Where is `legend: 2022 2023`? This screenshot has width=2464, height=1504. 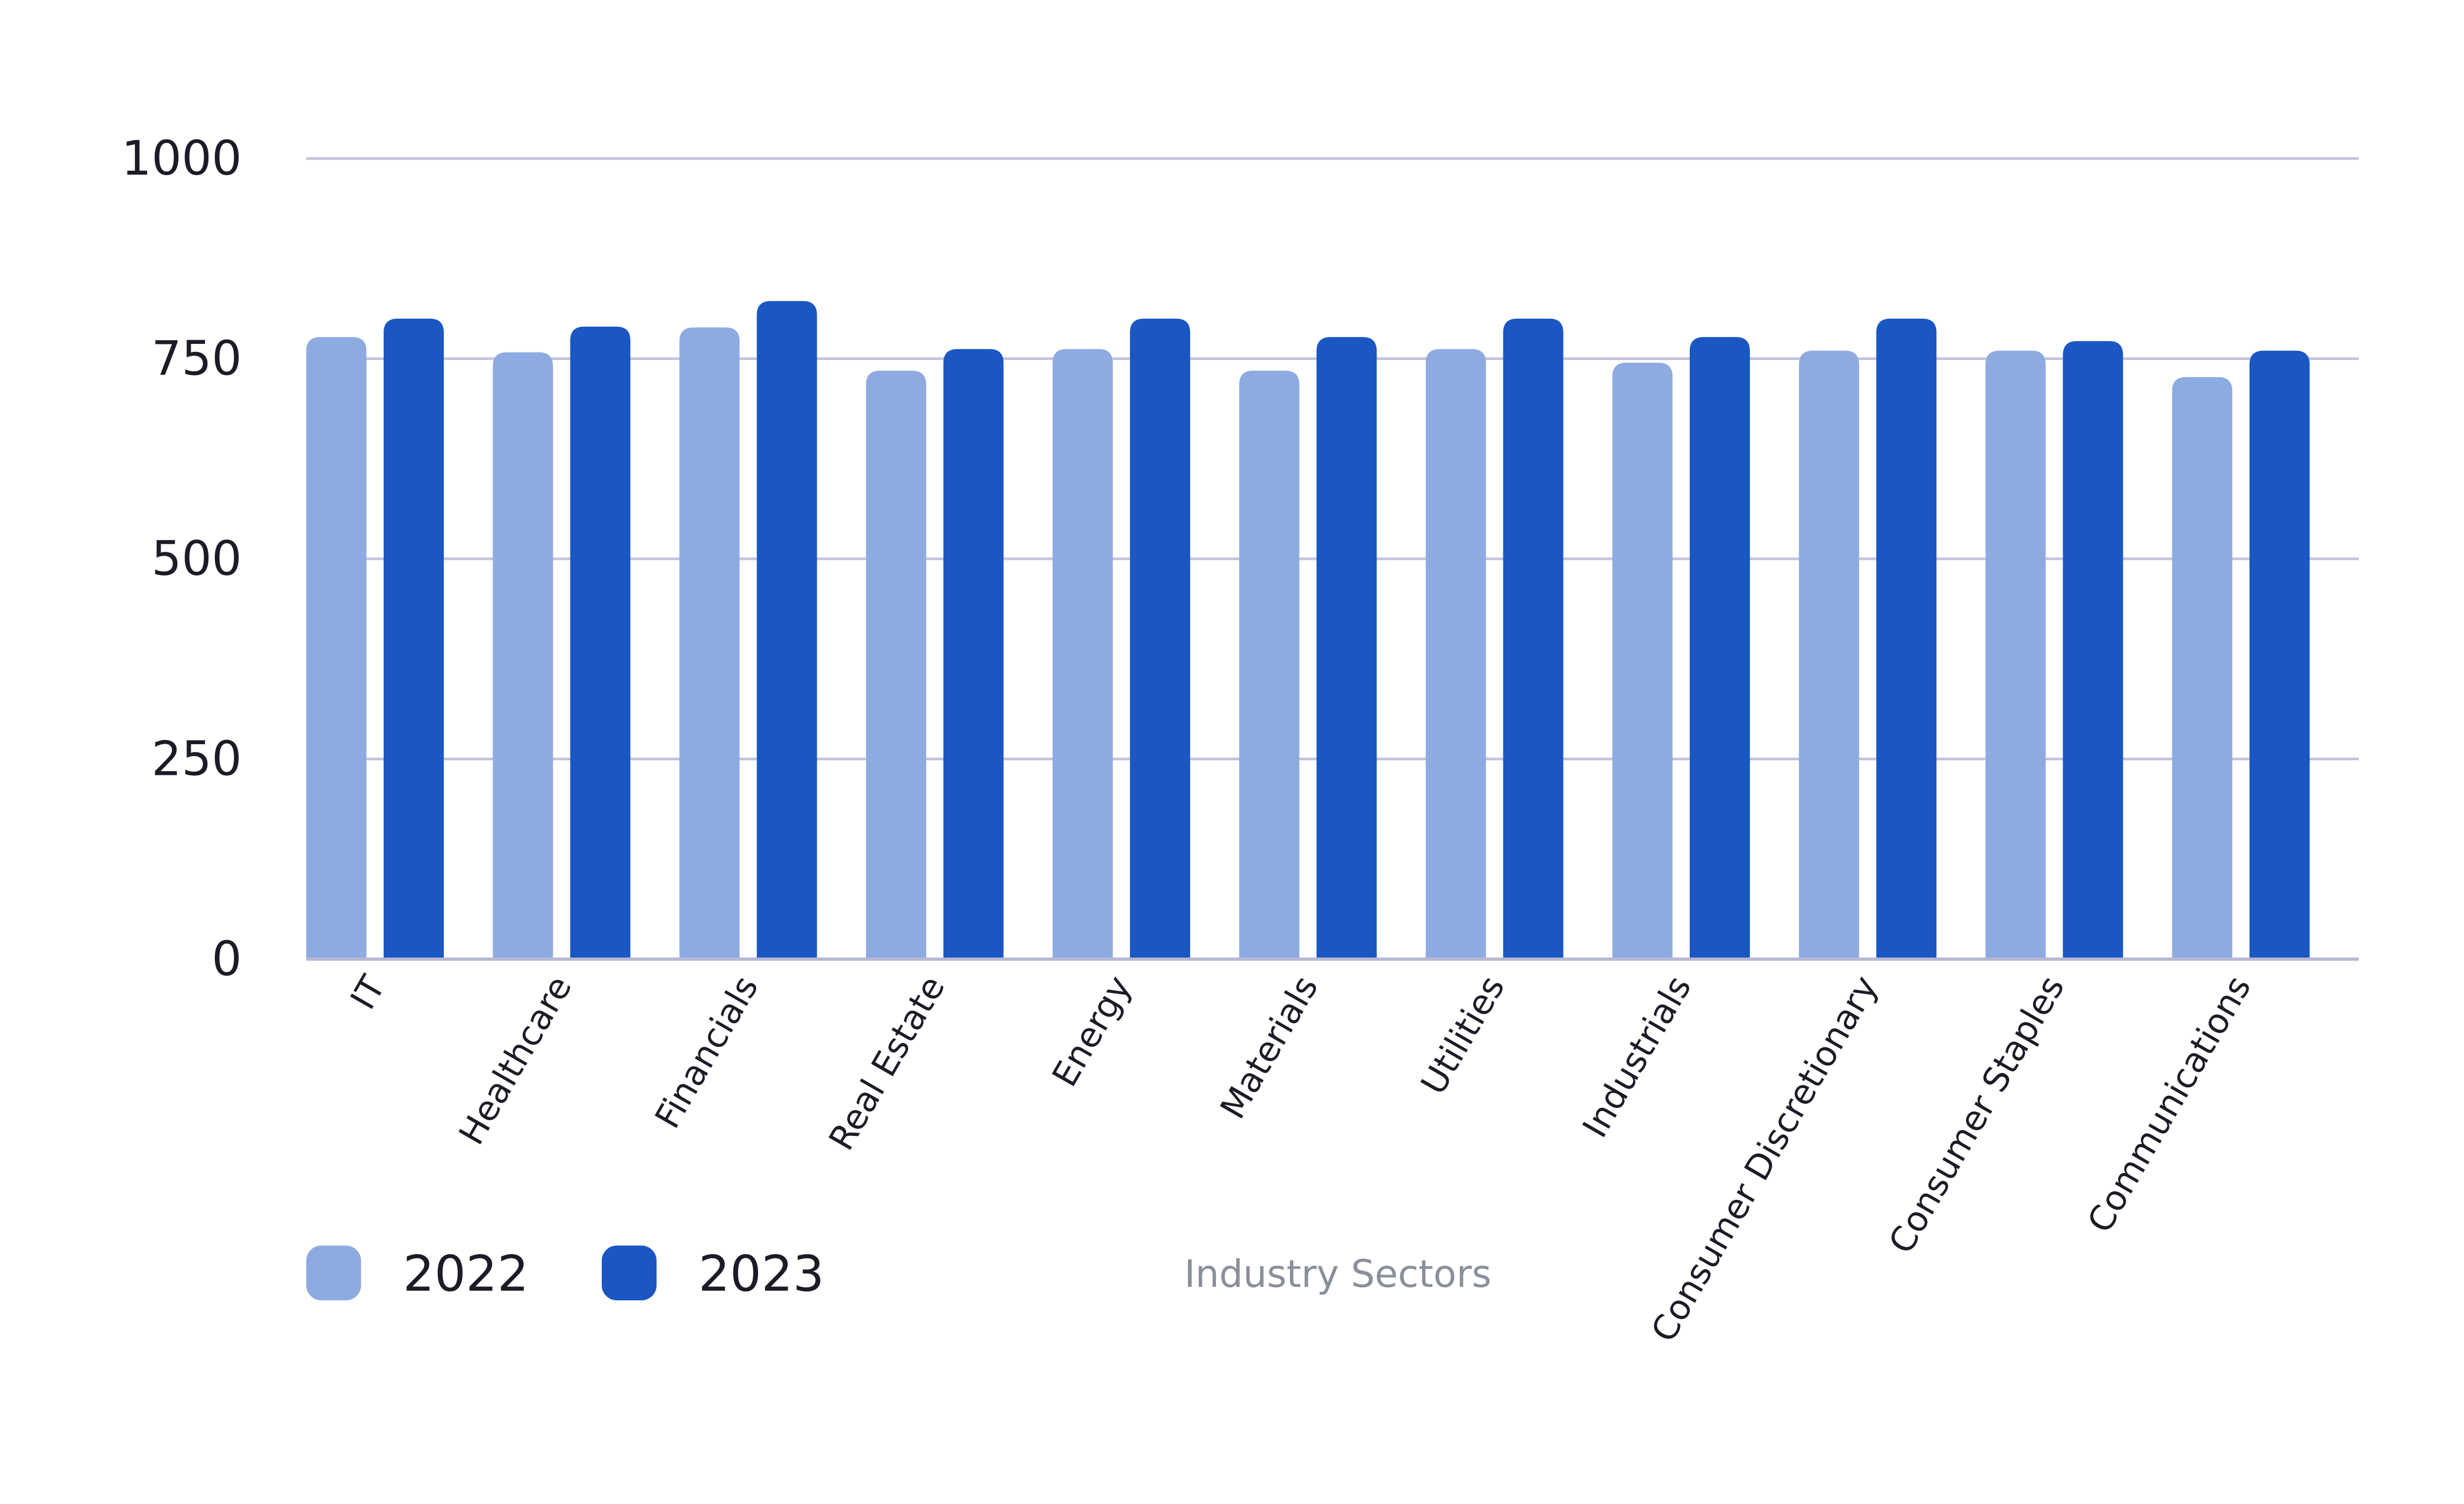
legend: 2022 2023 is located at coordinates (565, 1273).